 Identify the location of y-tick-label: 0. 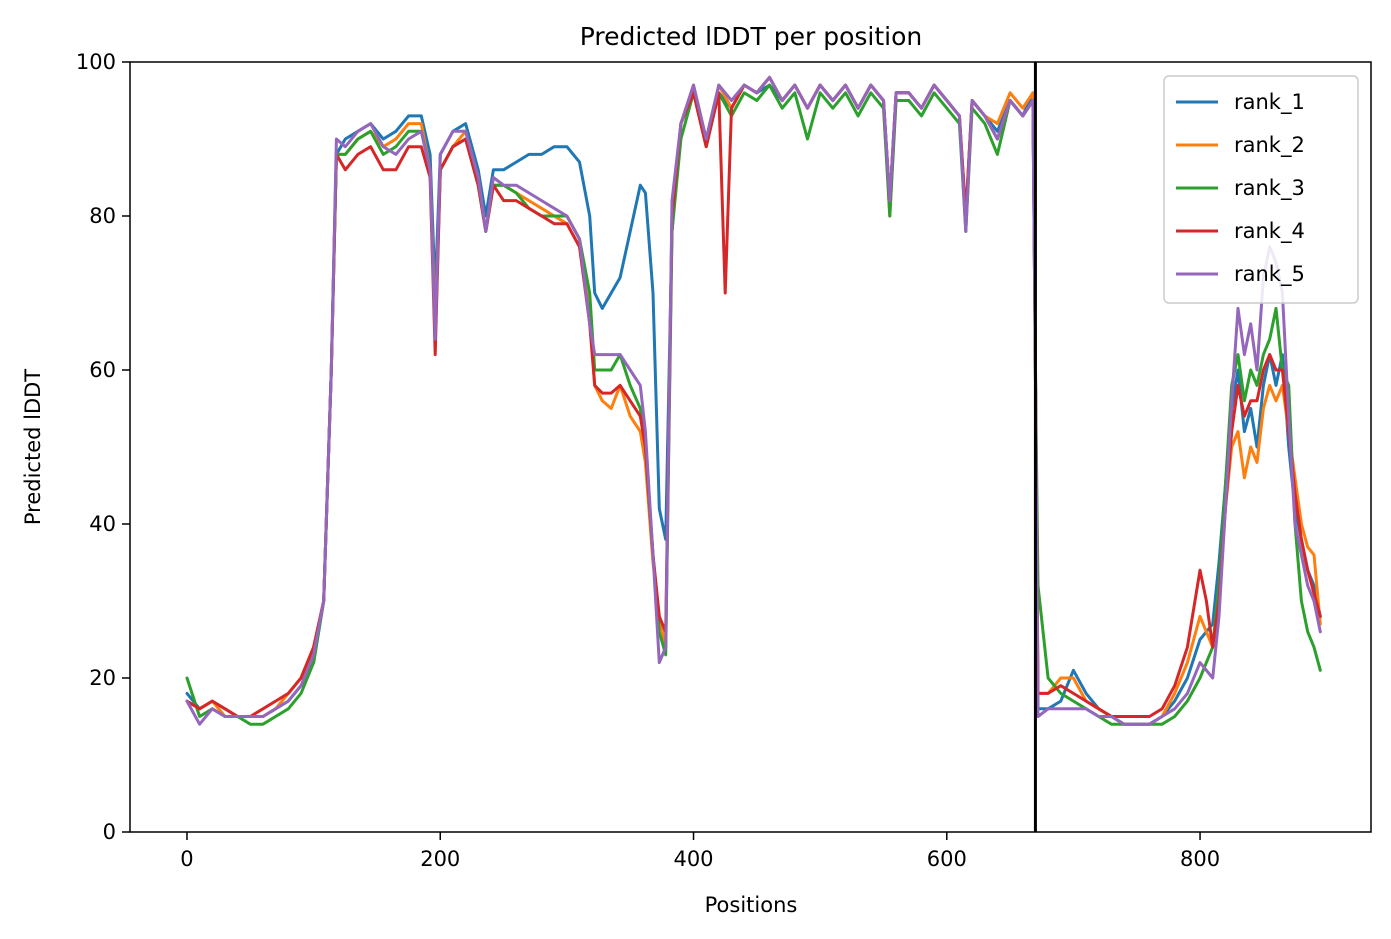
(109, 832).